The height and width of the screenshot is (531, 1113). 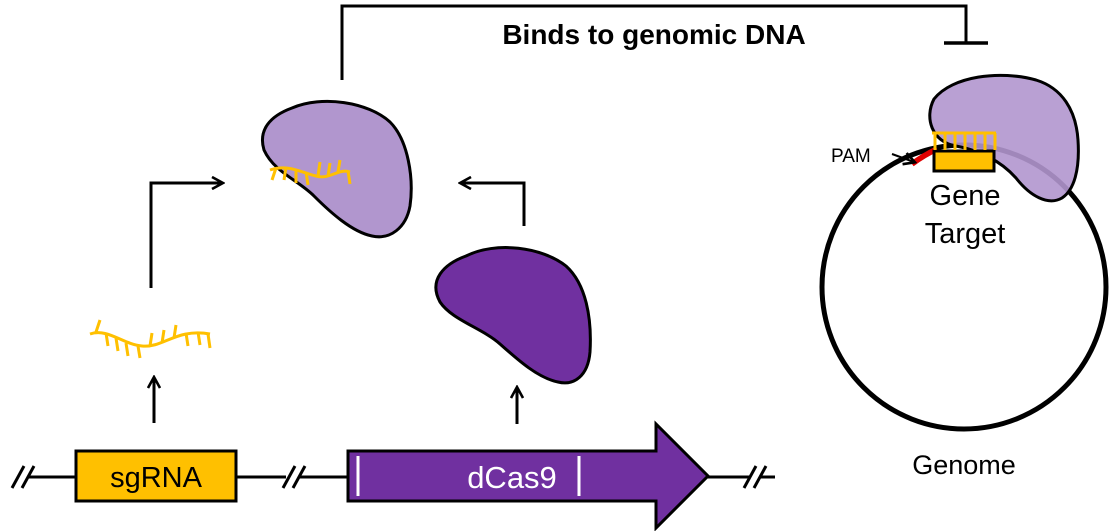 I want to click on free-sgrna-strand, so click(x=150, y=339).